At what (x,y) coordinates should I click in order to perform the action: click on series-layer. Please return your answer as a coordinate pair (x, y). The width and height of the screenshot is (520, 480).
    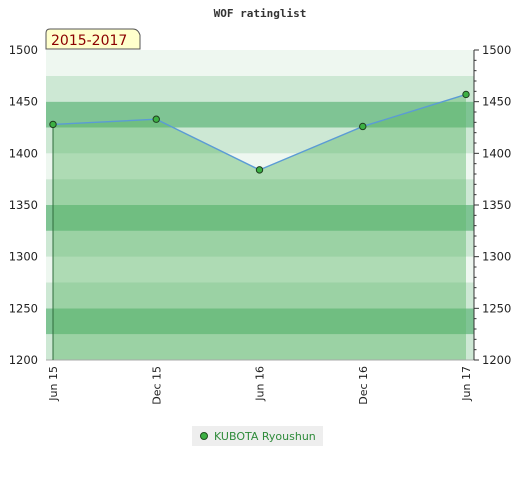
    Looking at the image, I should click on (259, 132).